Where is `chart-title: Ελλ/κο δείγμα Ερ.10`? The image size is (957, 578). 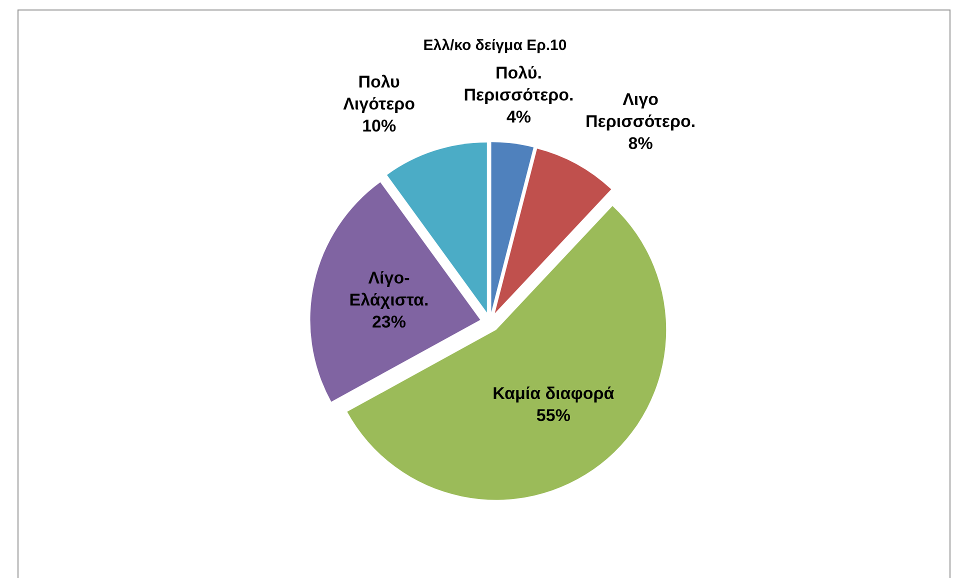 chart-title: Ελλ/κο δείγμα Ερ.10 is located at coordinates (495, 45).